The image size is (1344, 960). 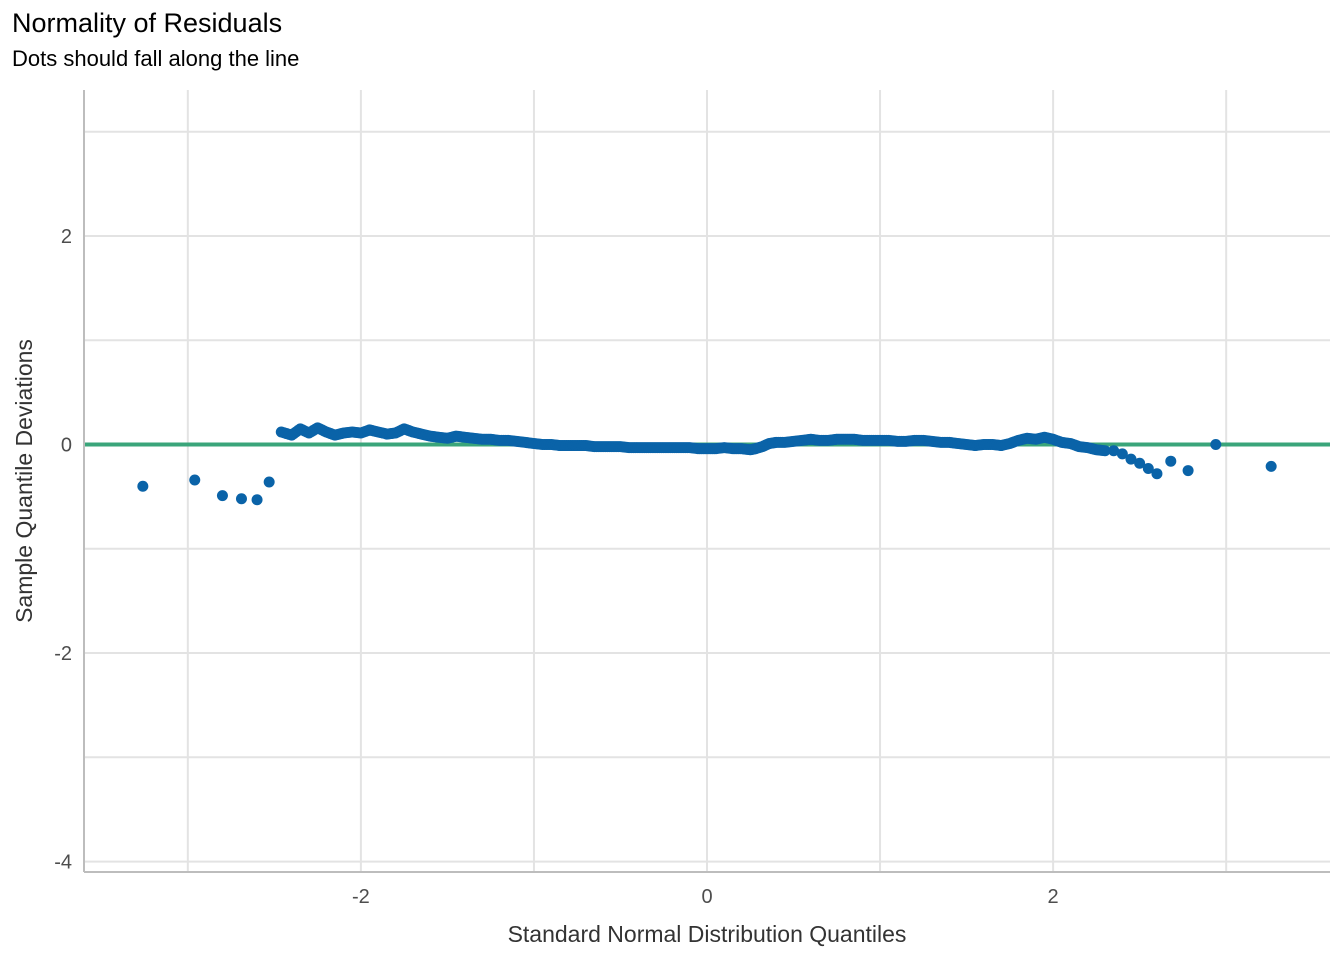 I want to click on x-tick-label: 0, so click(x=706, y=897).